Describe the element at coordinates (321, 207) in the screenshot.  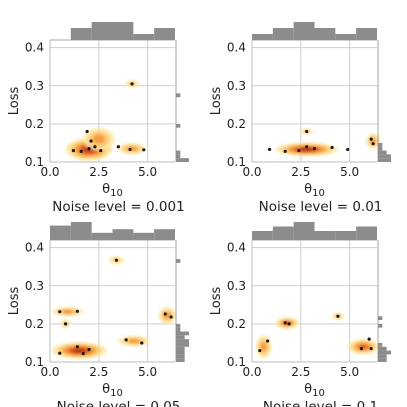
I see `panel-caption: Noise level = 0.01` at that location.